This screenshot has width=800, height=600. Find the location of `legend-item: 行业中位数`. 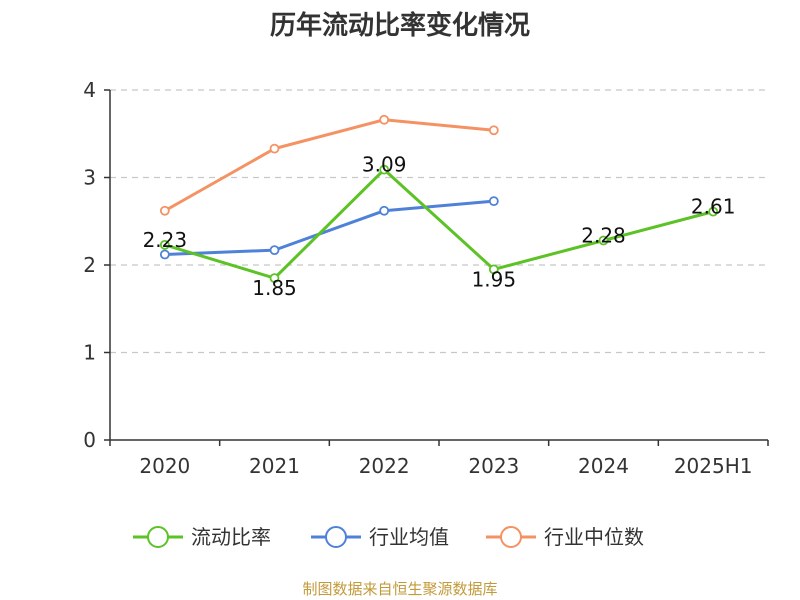

legend-item: 行业中位数 is located at coordinates (565, 537).